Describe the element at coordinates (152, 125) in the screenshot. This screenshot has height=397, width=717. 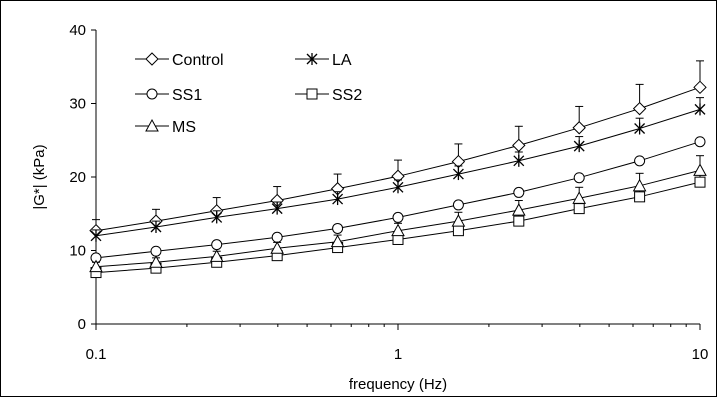
I see `legend-marker-ms` at that location.